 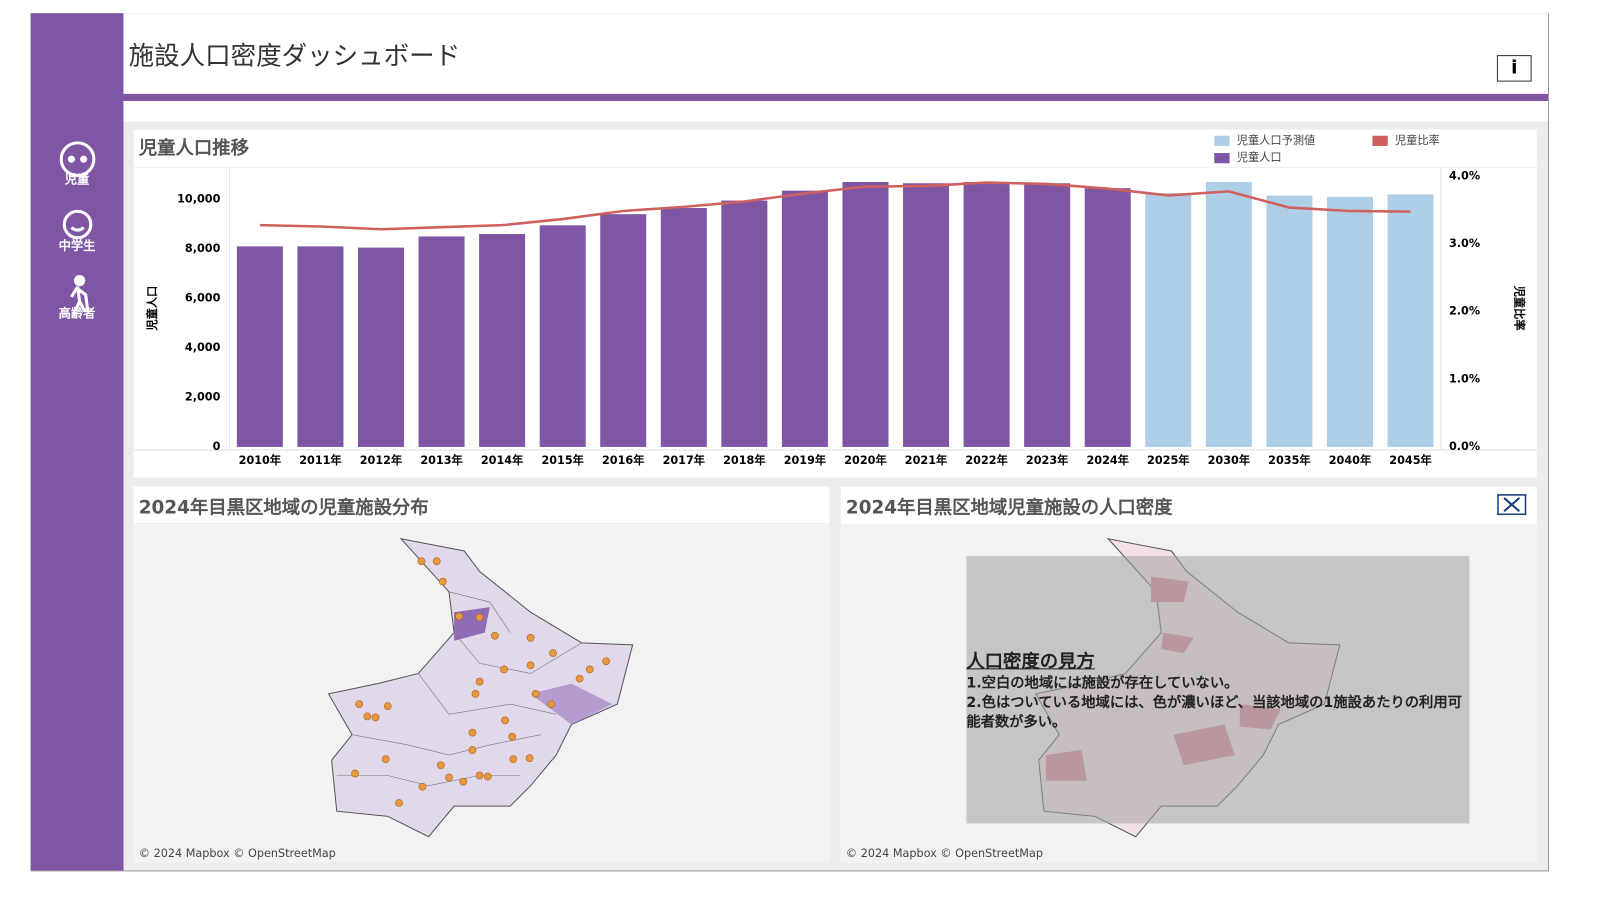 I want to click on nav-item: 中学生, so click(x=77, y=246).